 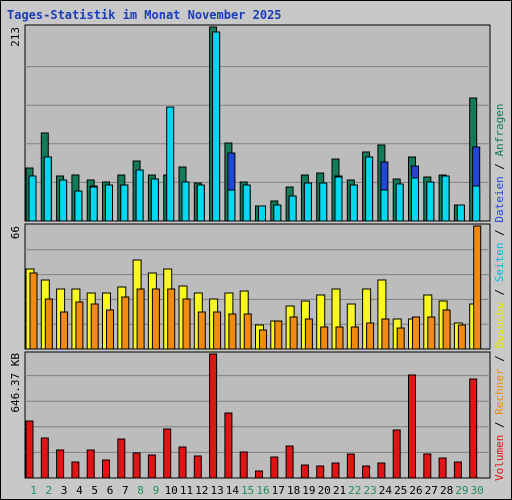 I want to click on legend-dateien: Dateien, so click(x=499, y=199).